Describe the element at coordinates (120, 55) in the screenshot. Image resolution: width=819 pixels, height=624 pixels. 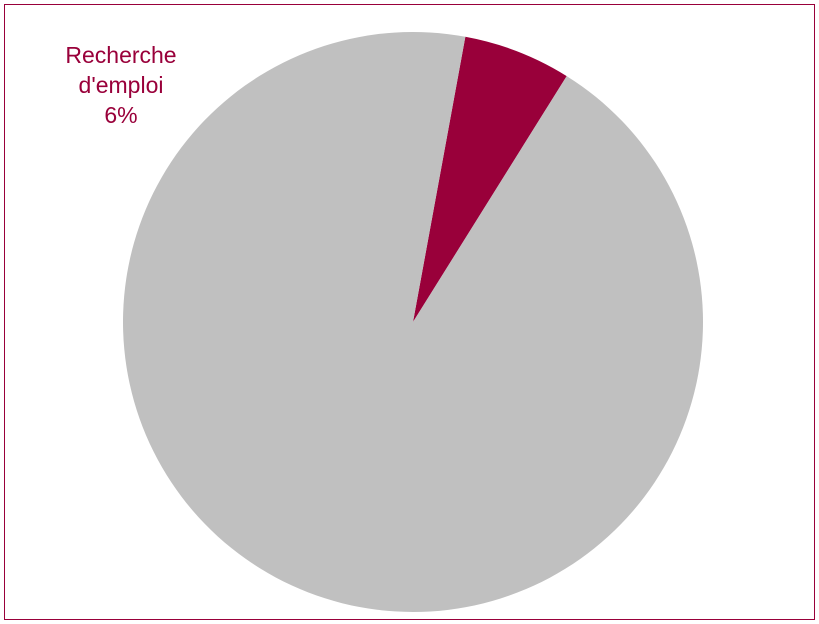
I see `slice-label-line: Recherche` at that location.